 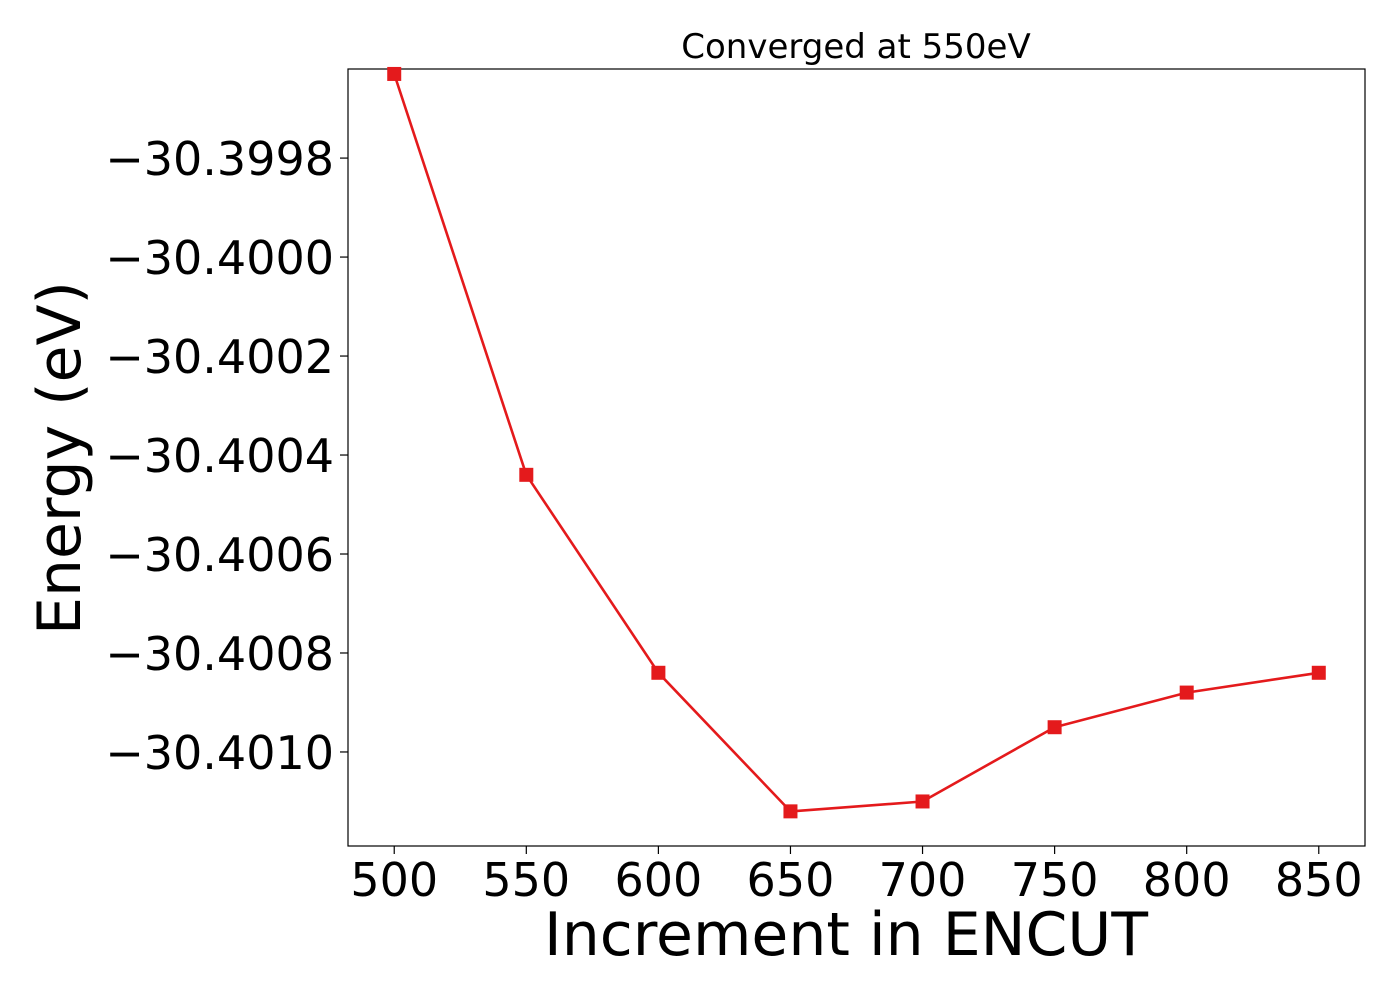 I want to click on y-tick-label: −30.4010, so click(x=219, y=753).